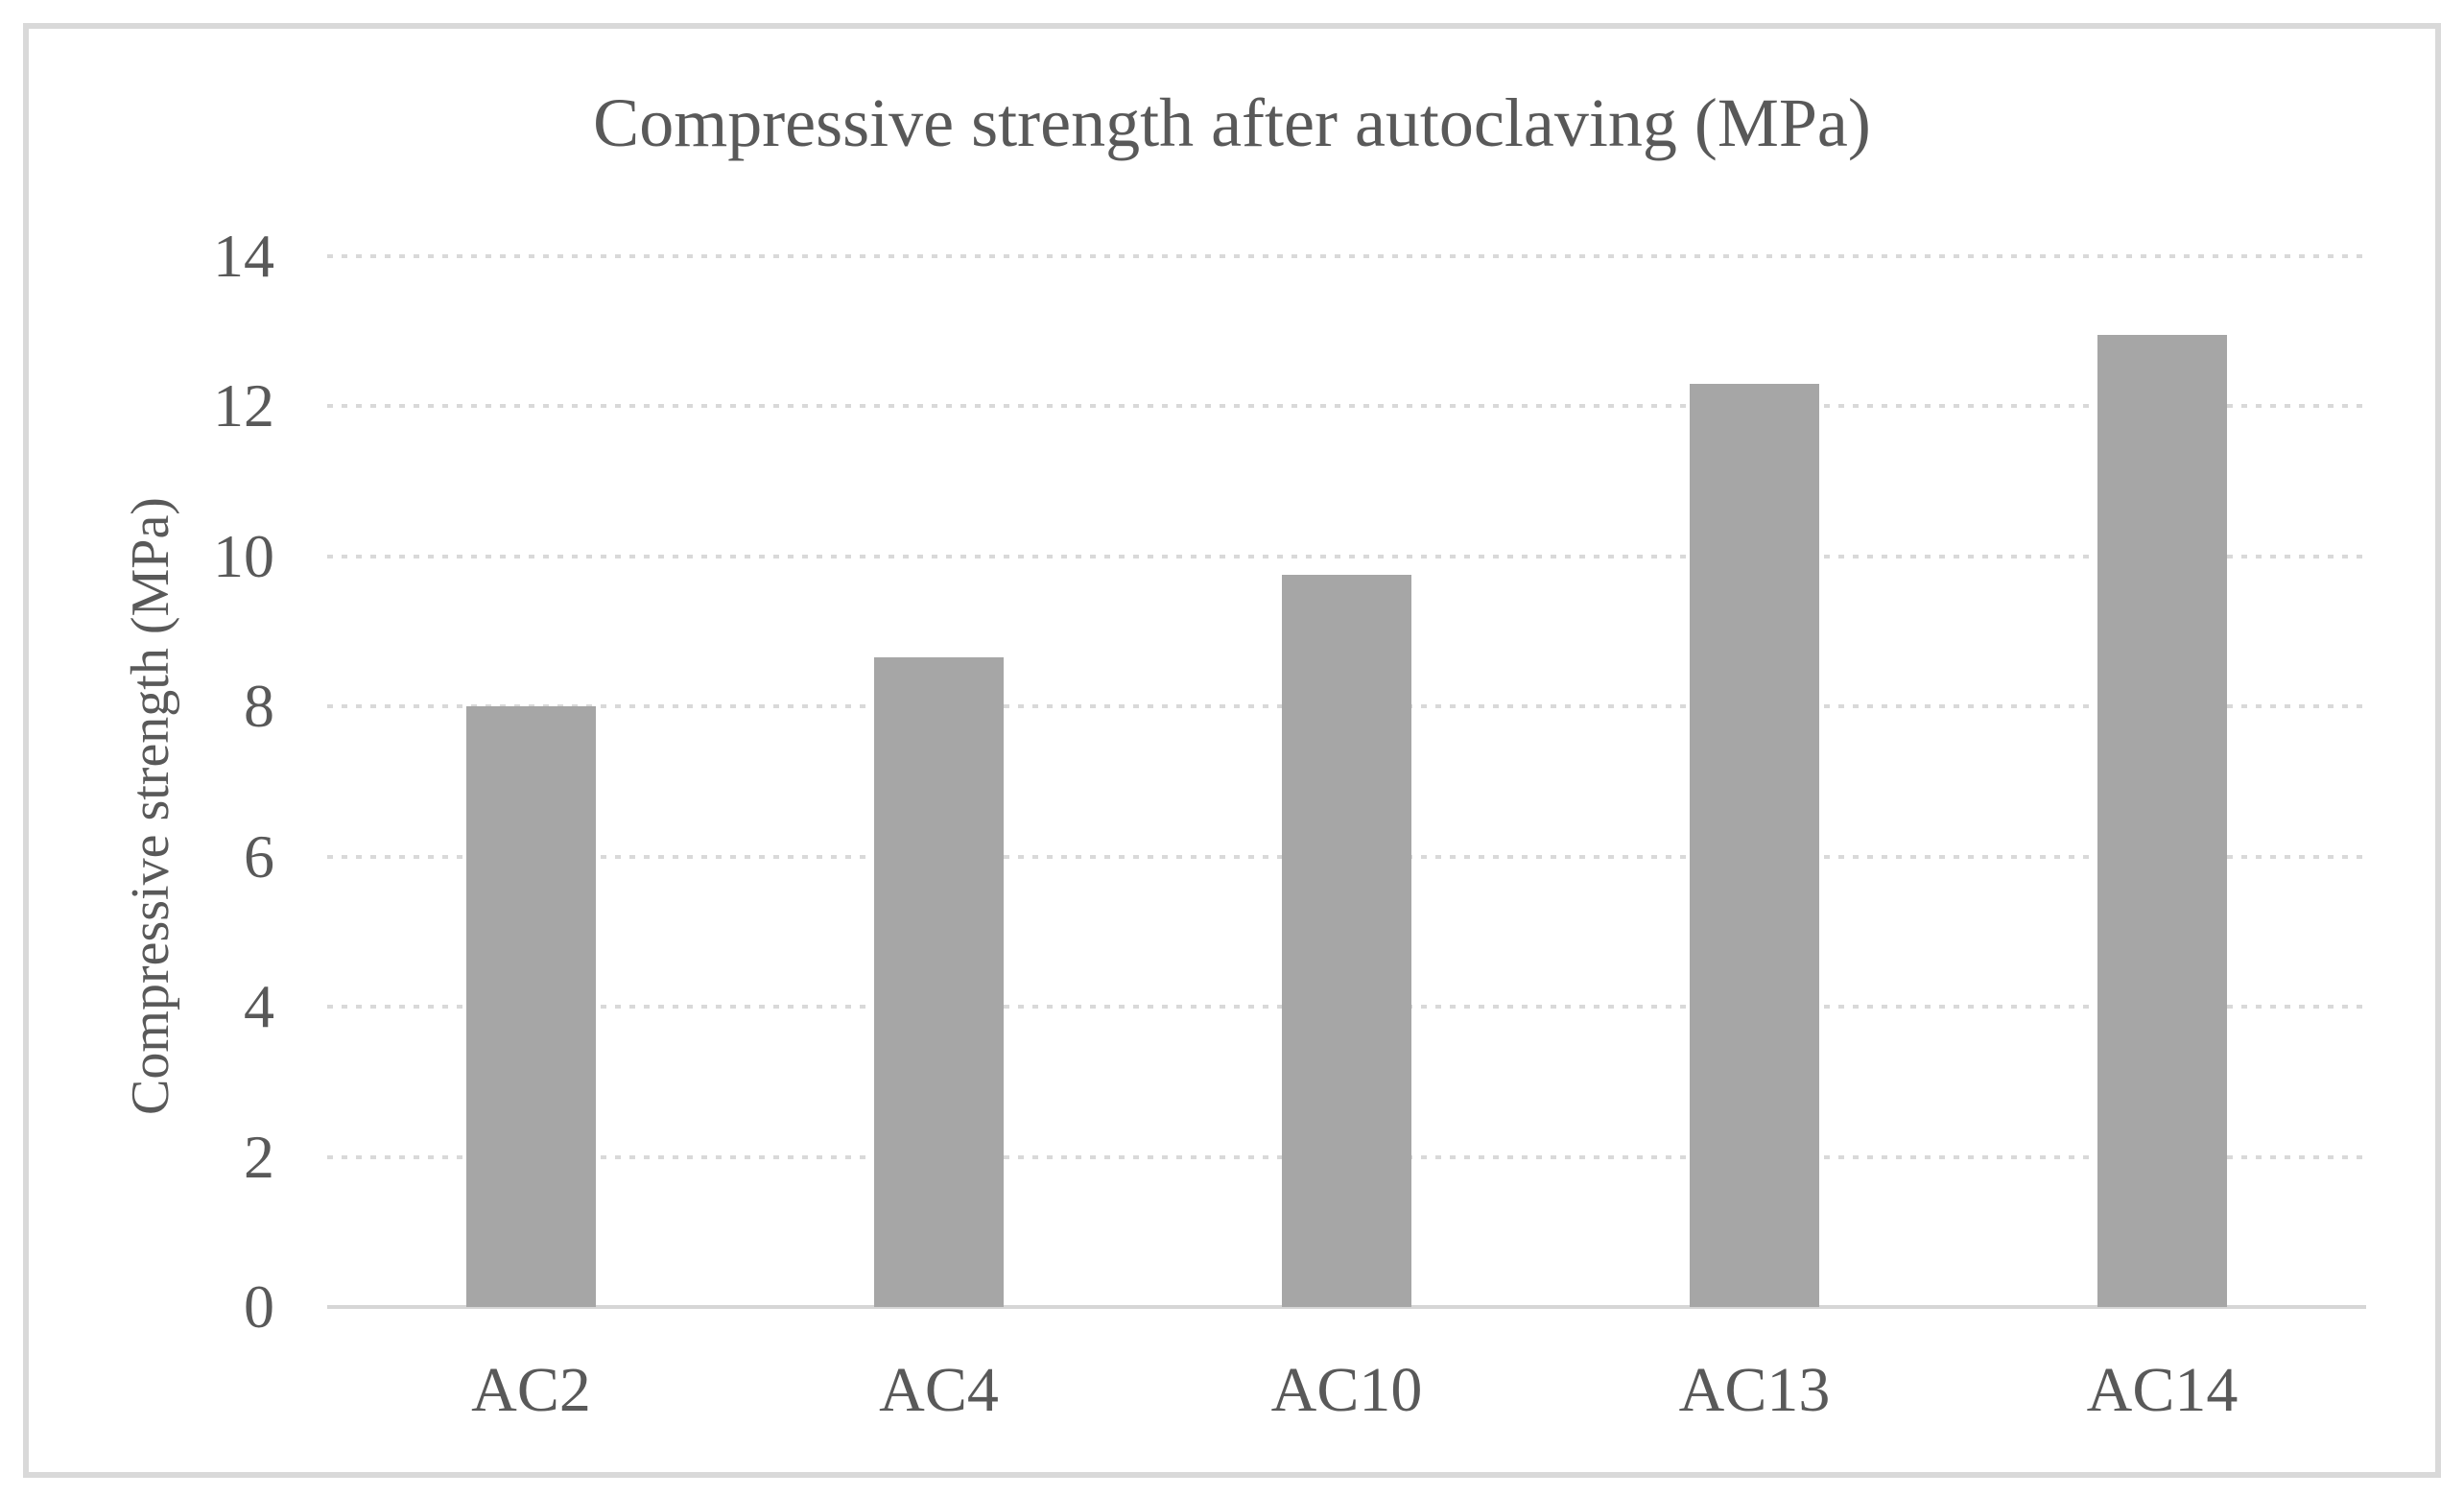  I want to click on x-category-label-AC10: AC10, so click(1346, 1390).